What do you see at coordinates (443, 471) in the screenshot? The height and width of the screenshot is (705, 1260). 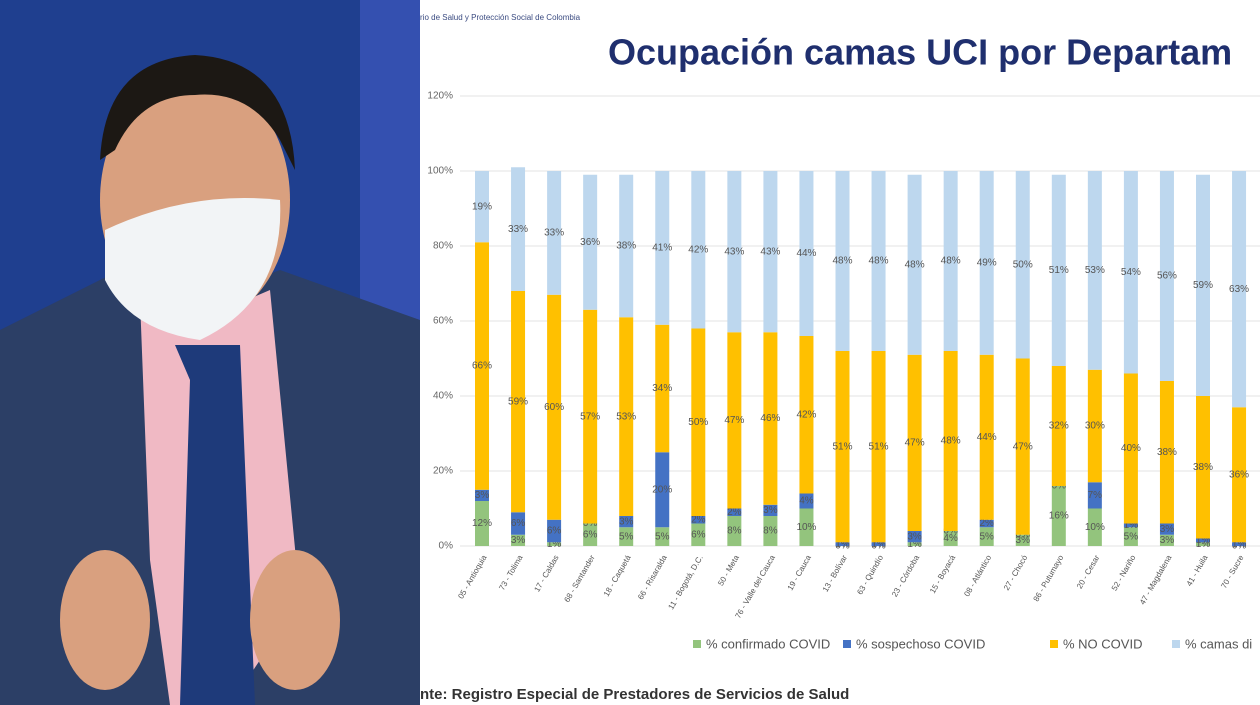 I see `y-tick-label: 20%` at bounding box center [443, 471].